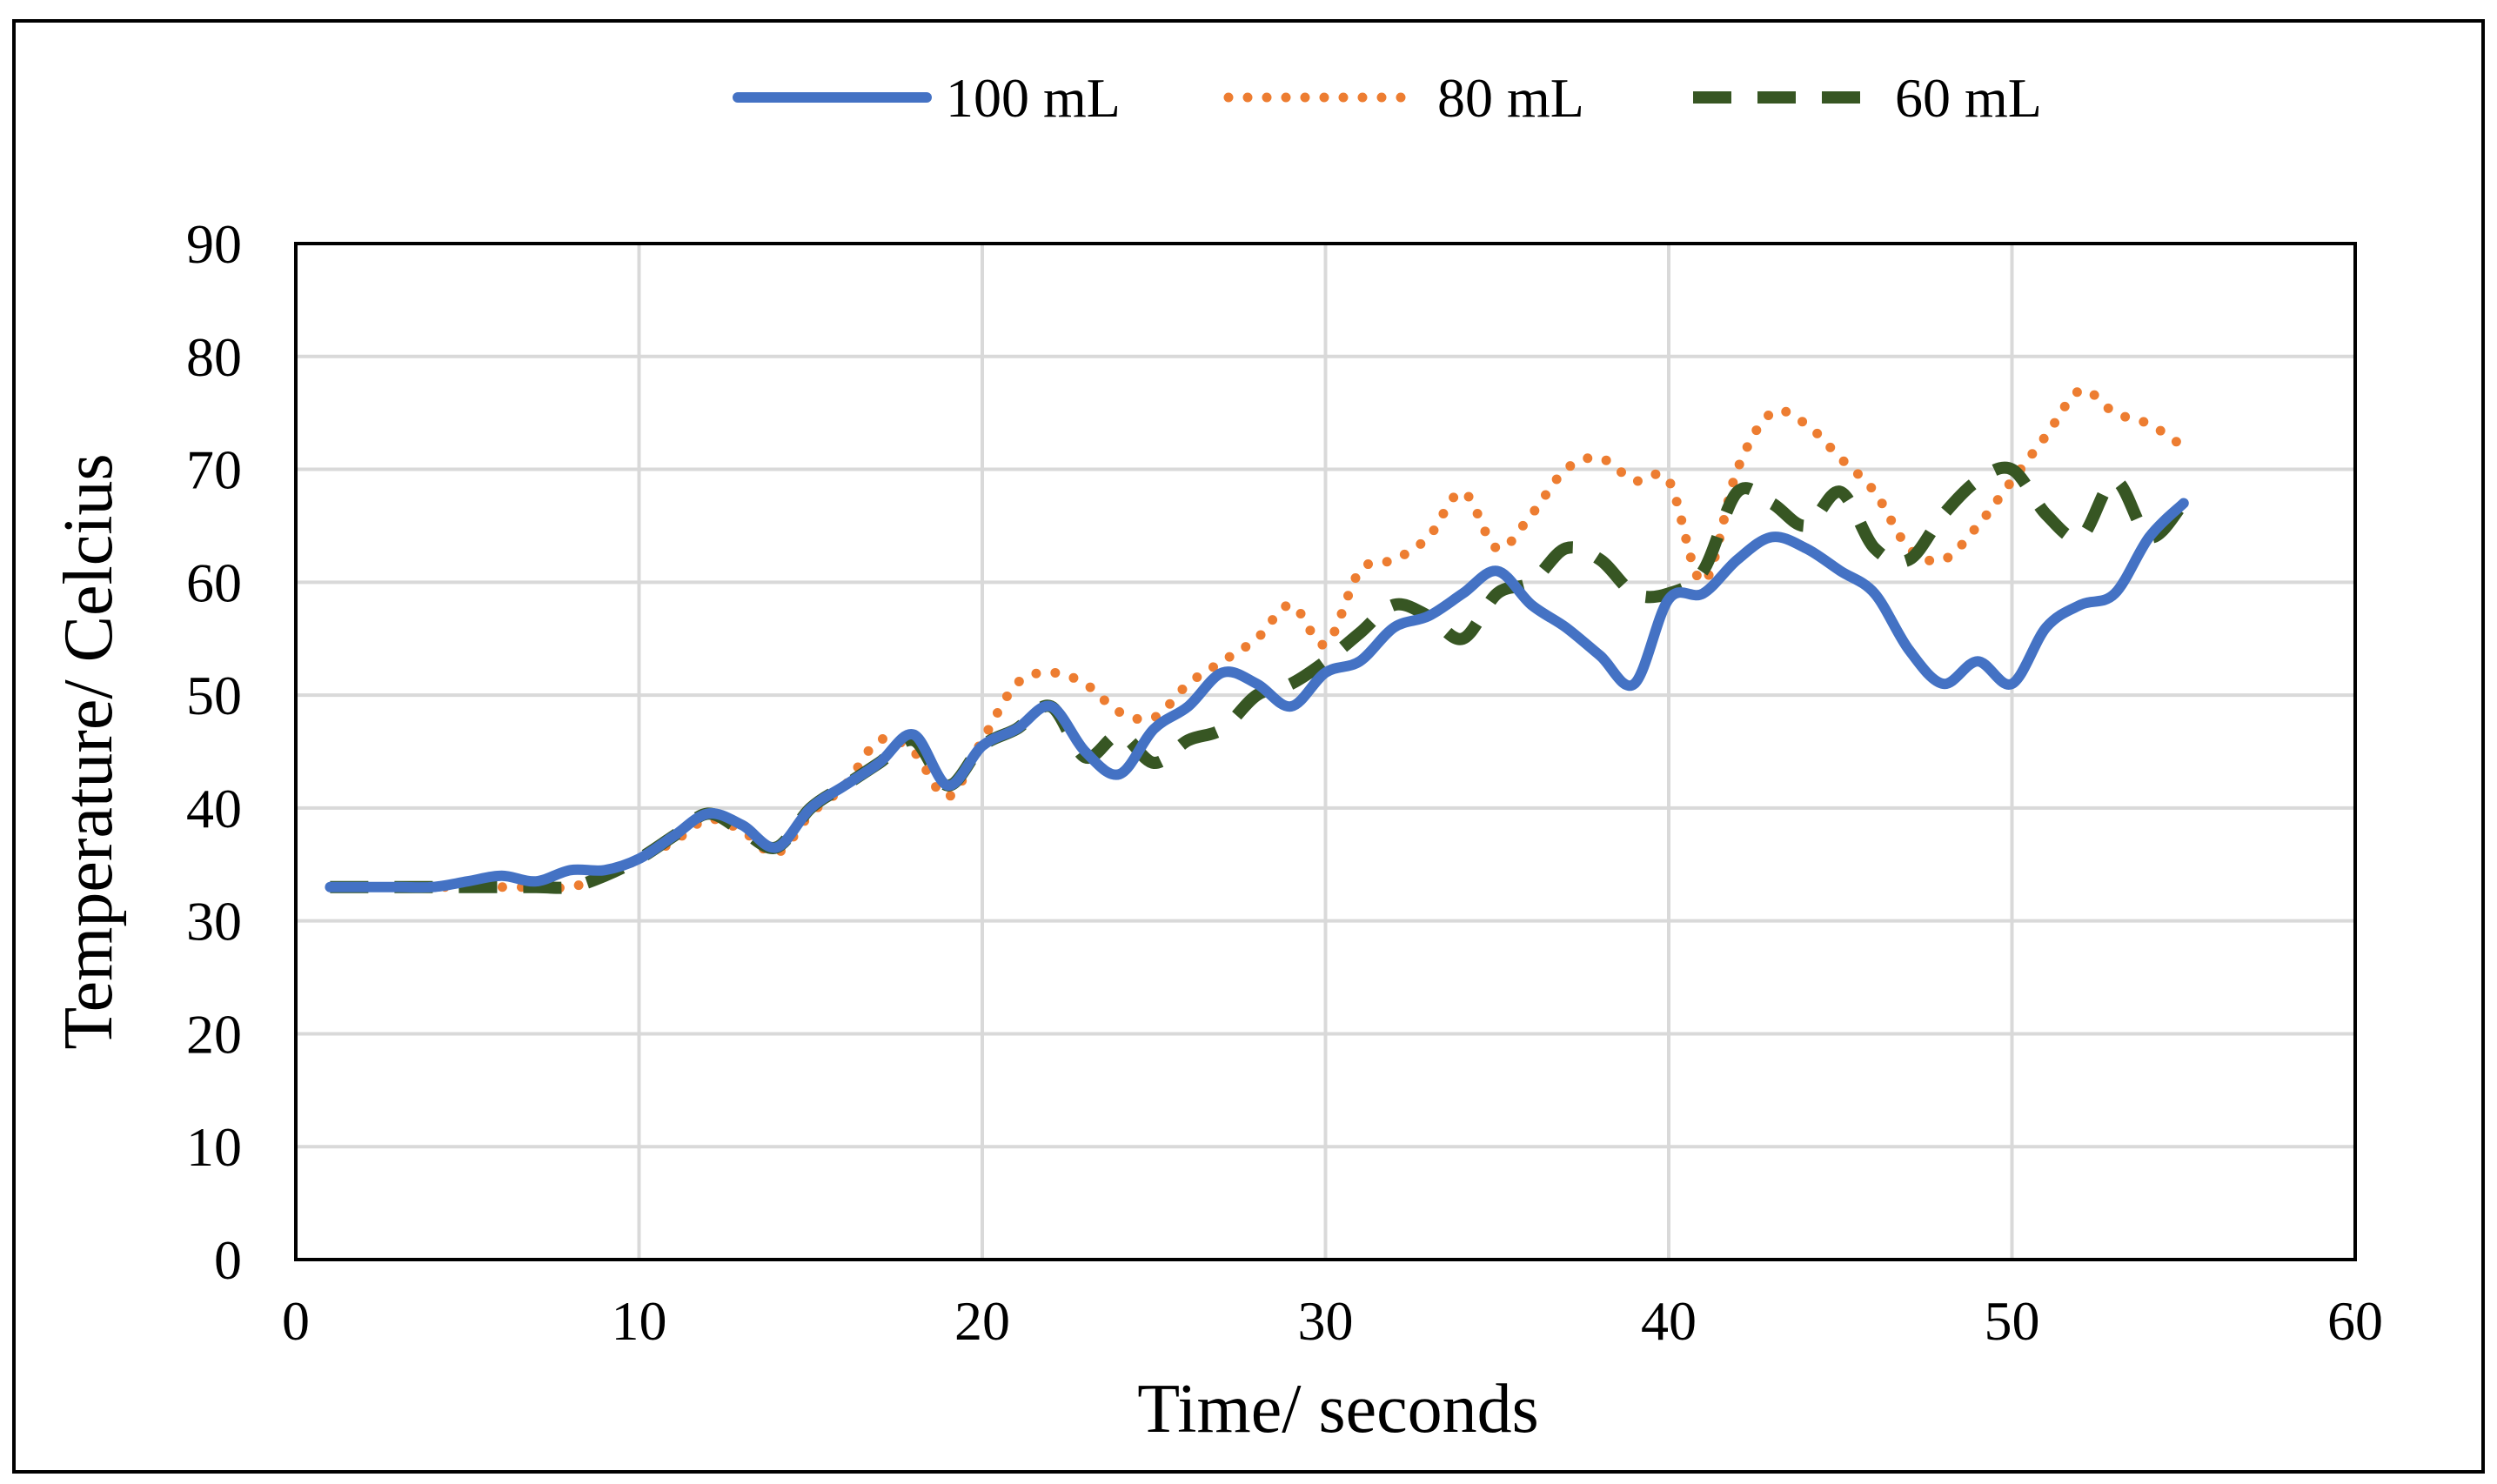  What do you see at coordinates (214, 582) in the screenshot?
I see `y-tick-label-60: 60` at bounding box center [214, 582].